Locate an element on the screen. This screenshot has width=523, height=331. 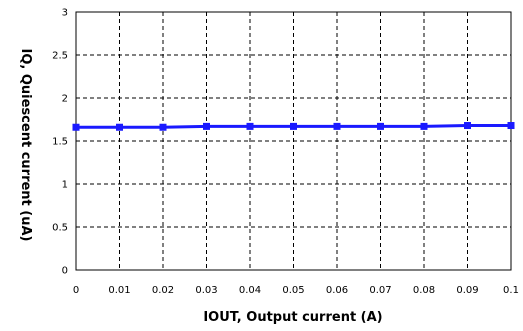
x-tick-label: 0 is located at coordinates (76, 290).